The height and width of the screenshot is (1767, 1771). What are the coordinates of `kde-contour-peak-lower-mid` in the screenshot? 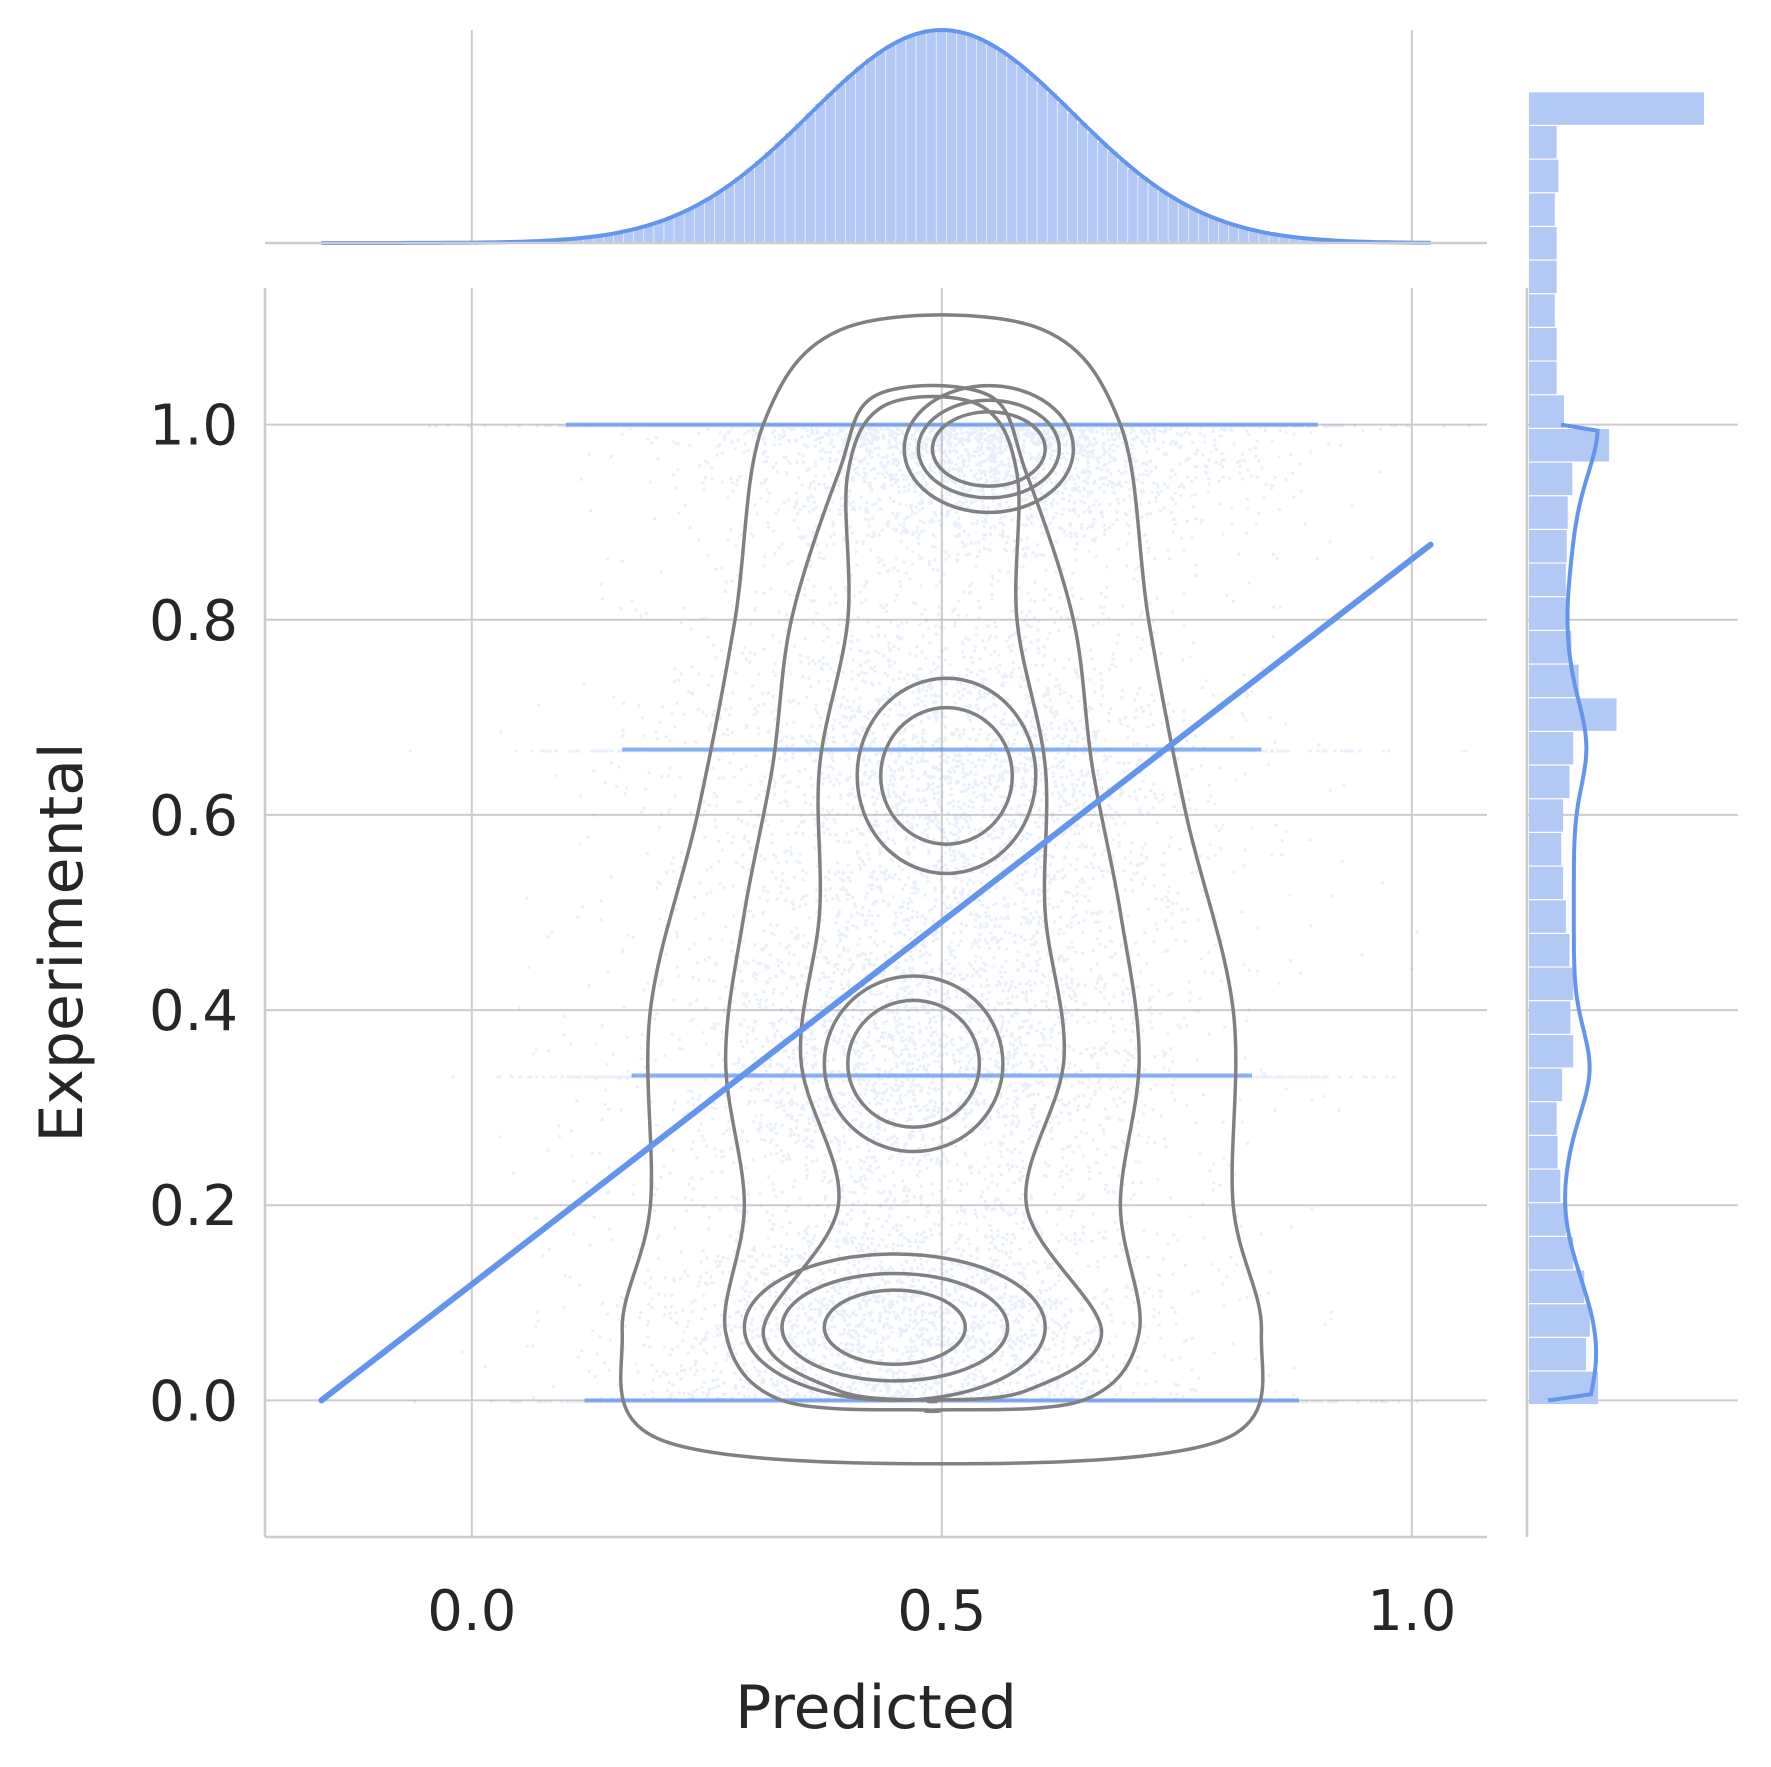 It's located at (914, 1063).